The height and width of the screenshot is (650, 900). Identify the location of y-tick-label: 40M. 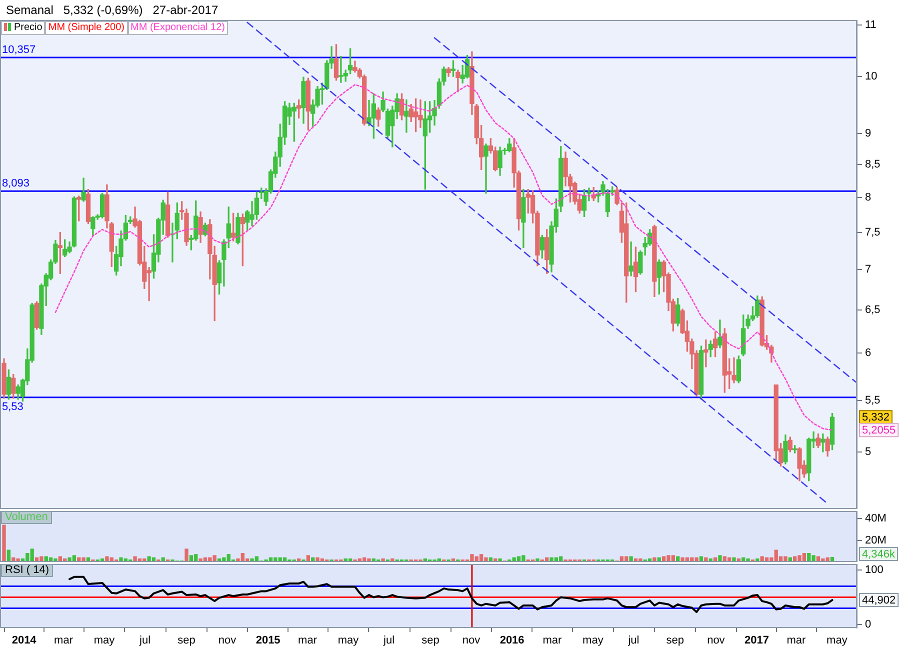
(875, 518).